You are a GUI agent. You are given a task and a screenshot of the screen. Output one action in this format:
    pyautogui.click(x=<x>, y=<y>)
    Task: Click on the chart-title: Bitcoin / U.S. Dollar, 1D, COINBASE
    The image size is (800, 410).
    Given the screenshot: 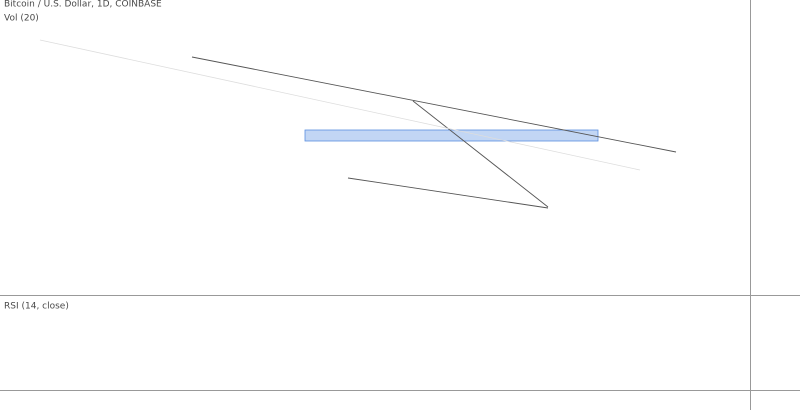 What is the action you would take?
    pyautogui.click(x=83, y=5)
    